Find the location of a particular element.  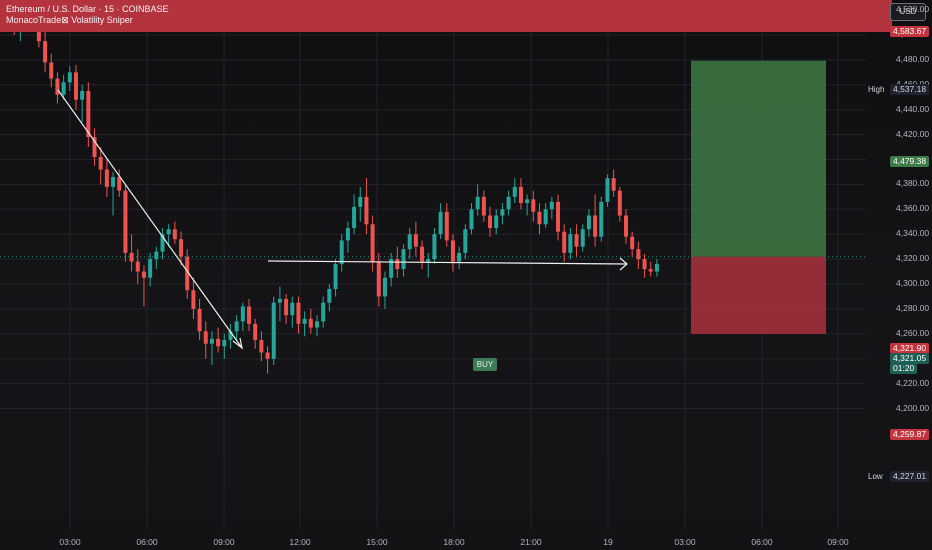

candle-countdown-tag: 01:20 is located at coordinates (904, 368).